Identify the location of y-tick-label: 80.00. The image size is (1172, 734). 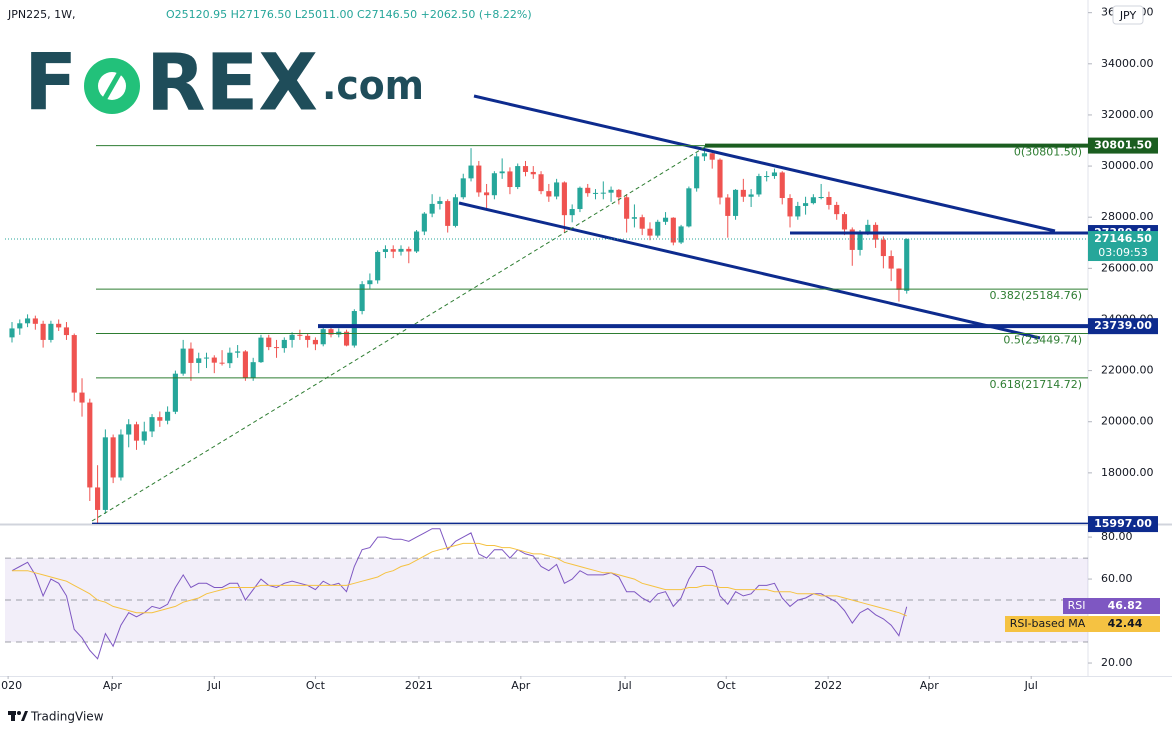
(1117, 536).